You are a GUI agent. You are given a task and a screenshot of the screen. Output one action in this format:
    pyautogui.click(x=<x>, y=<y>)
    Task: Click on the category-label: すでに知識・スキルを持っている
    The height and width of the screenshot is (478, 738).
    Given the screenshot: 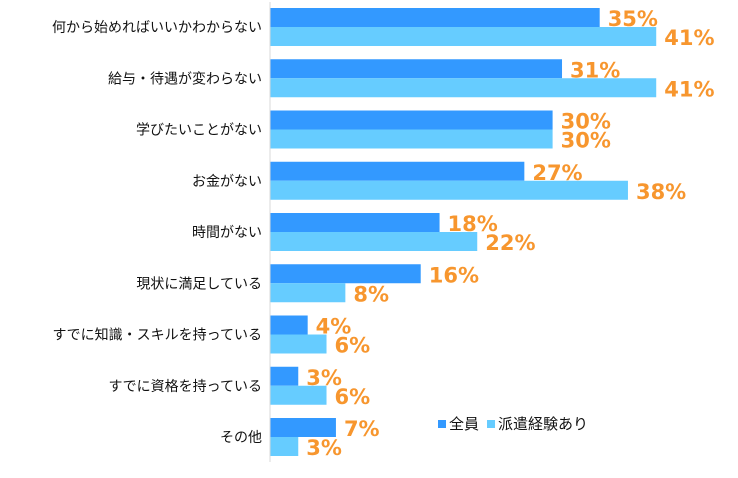 What is the action you would take?
    pyautogui.click(x=157, y=335)
    